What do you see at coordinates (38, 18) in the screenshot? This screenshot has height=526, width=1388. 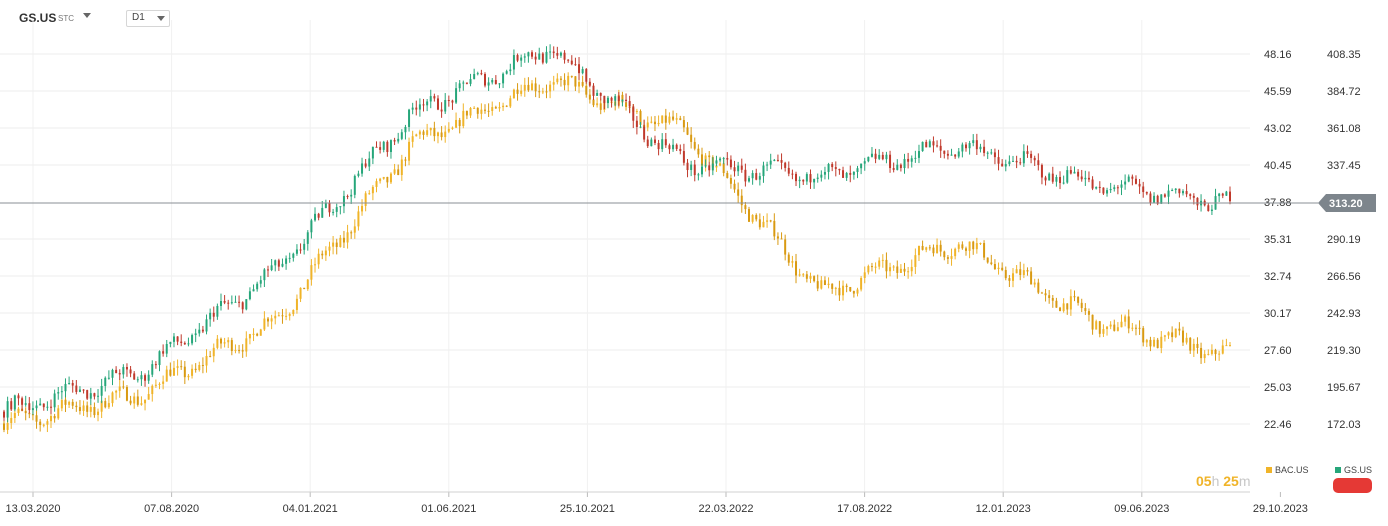 I see `symbol-selector: GS.US` at bounding box center [38, 18].